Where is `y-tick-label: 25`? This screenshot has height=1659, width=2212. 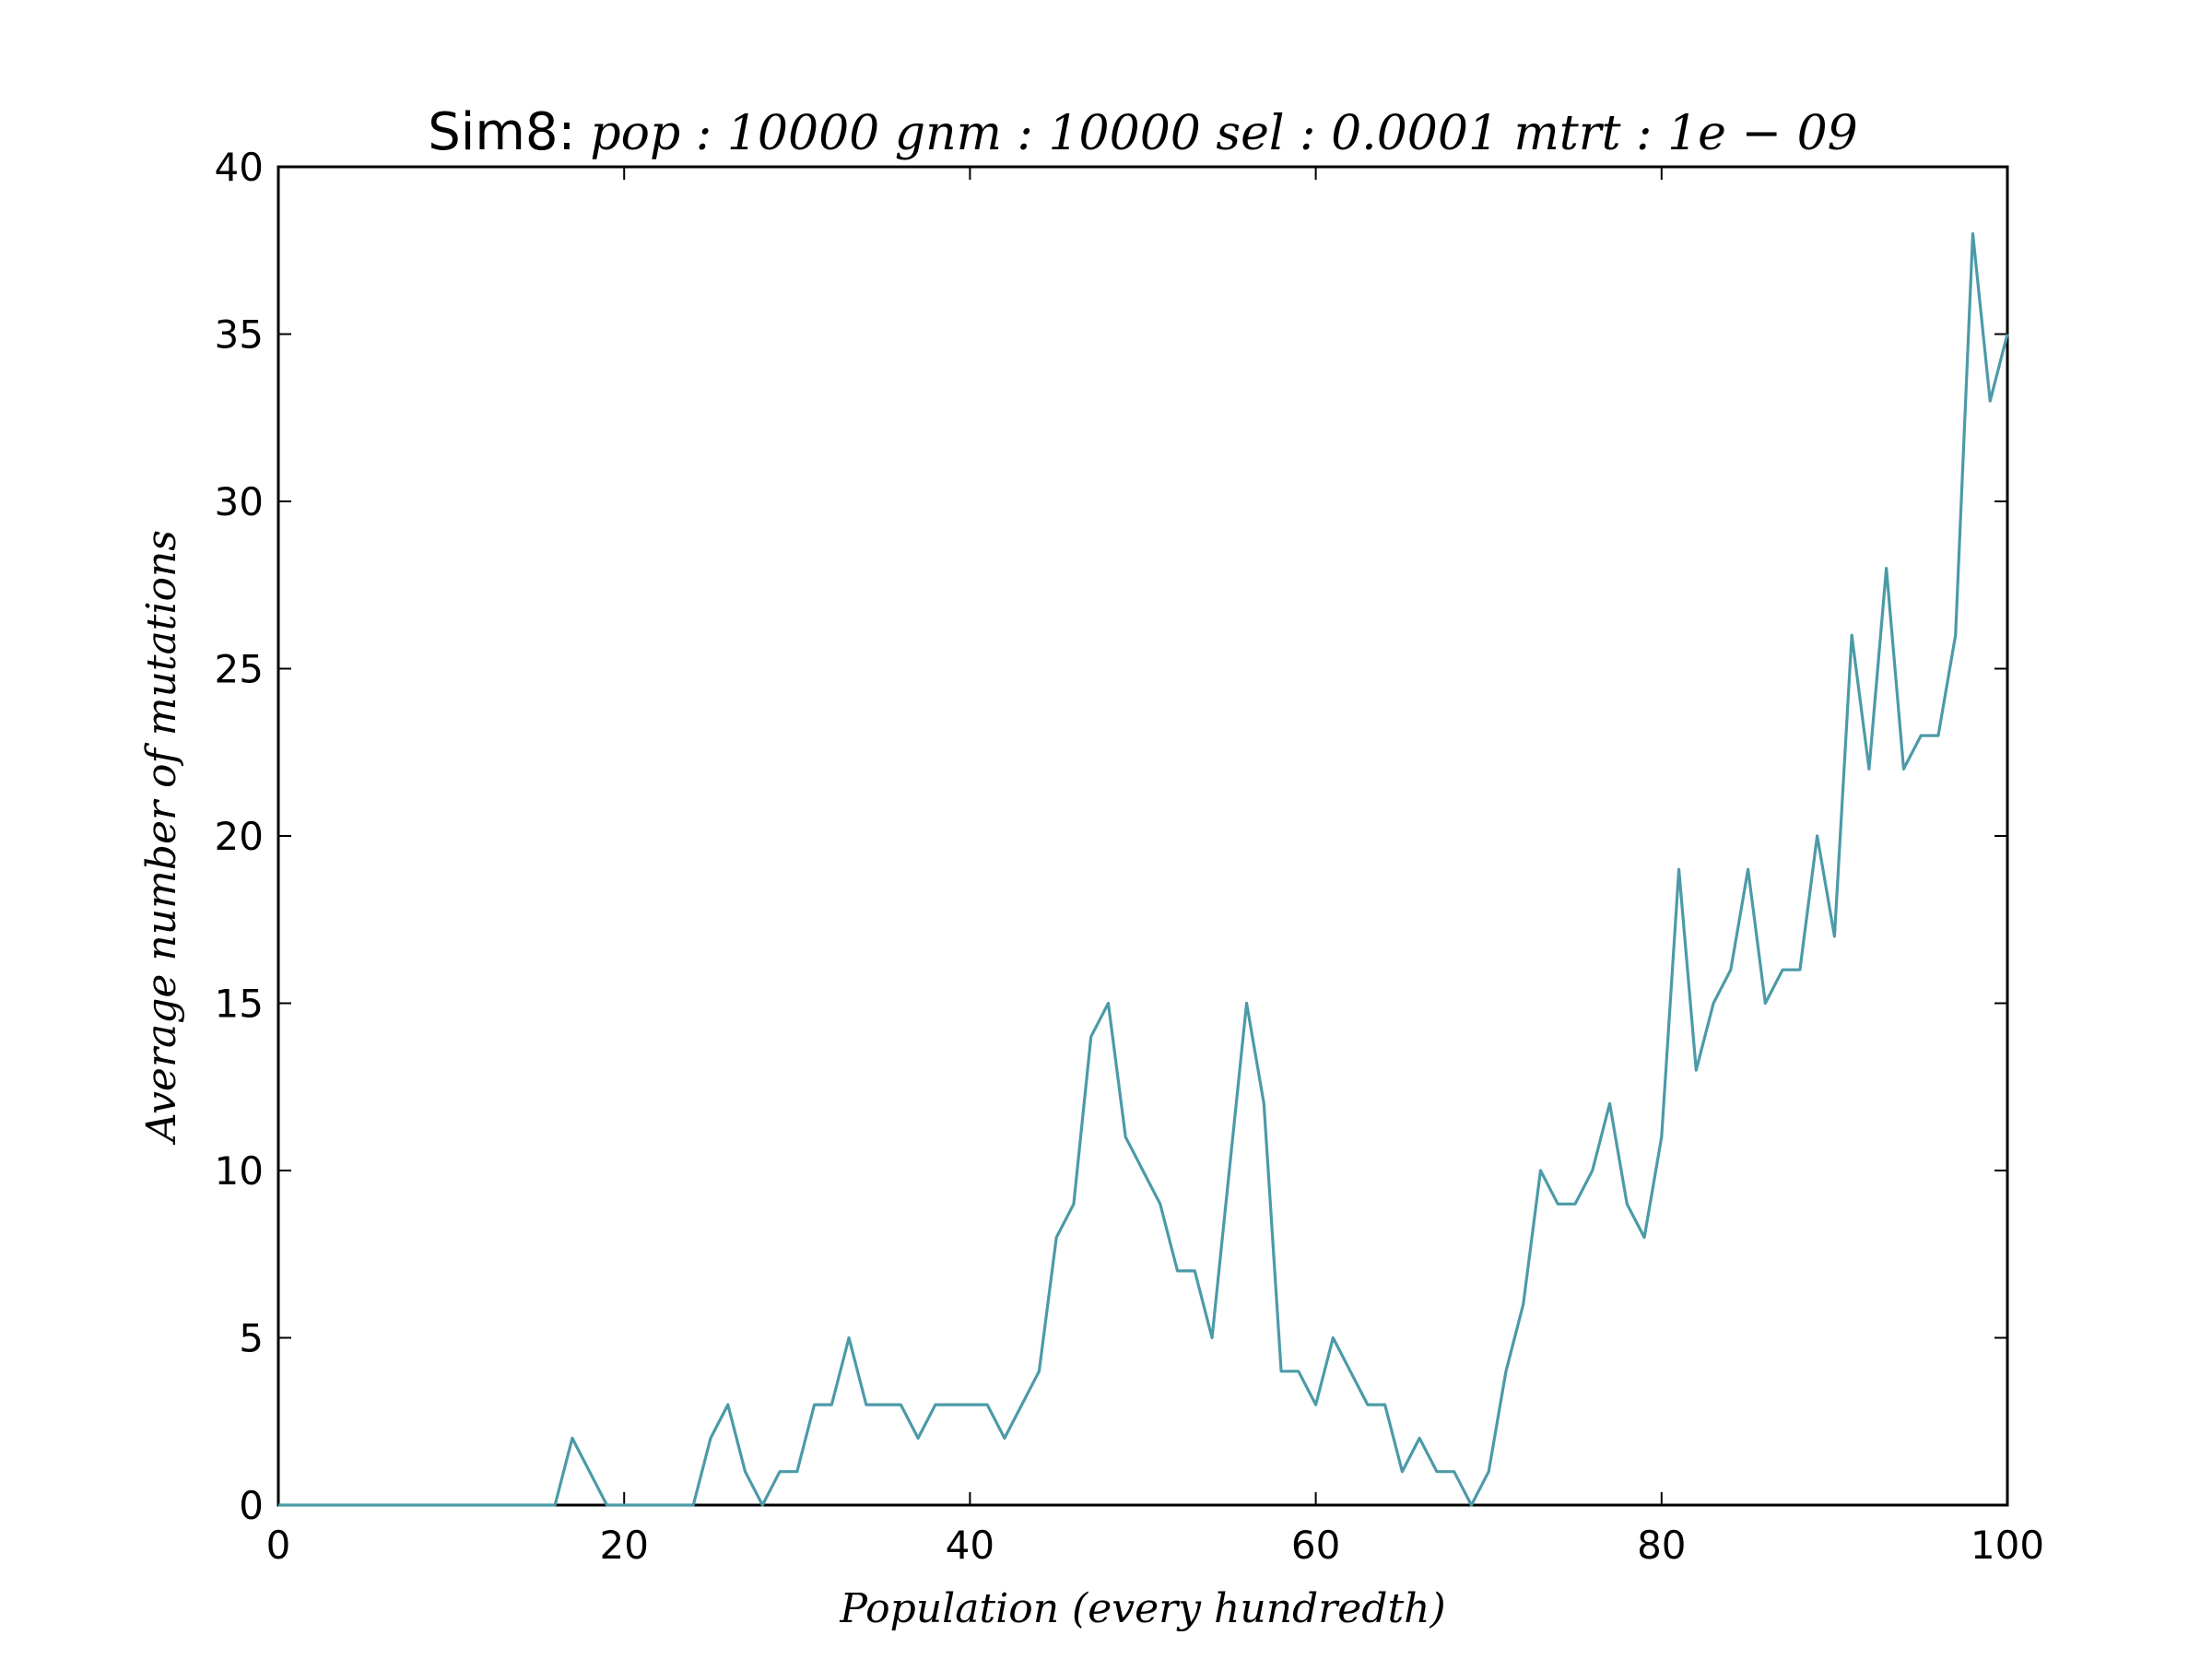
y-tick-label: 25 is located at coordinates (239, 669).